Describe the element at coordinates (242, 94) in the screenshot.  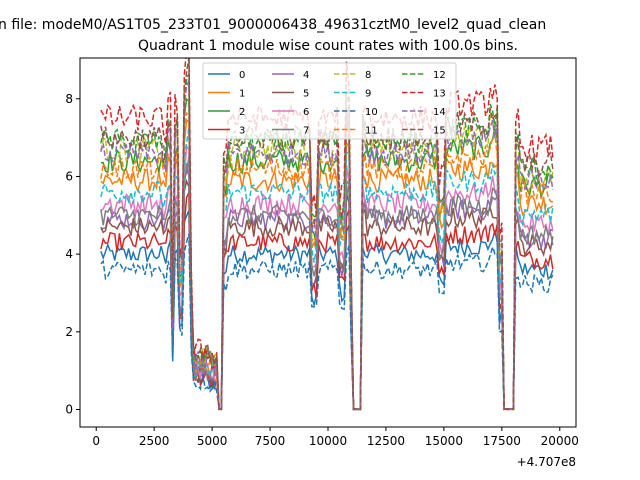
I see `legend-label: 1` at that location.